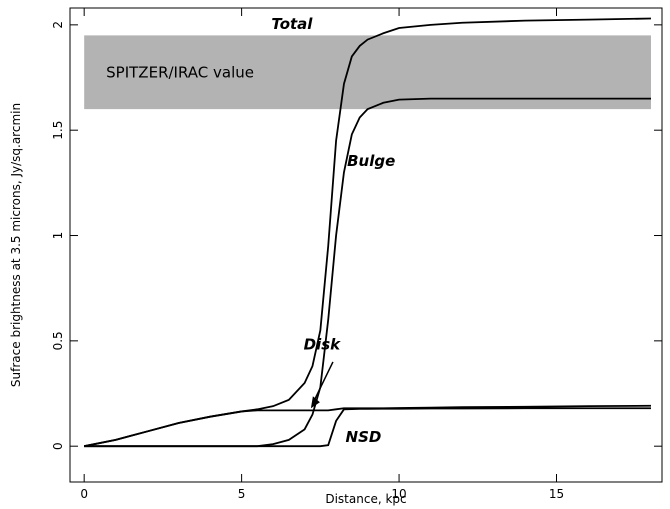 This screenshot has height=509, width=670. Describe the element at coordinates (315, 402) in the screenshot. I see `arrow-head` at that location.